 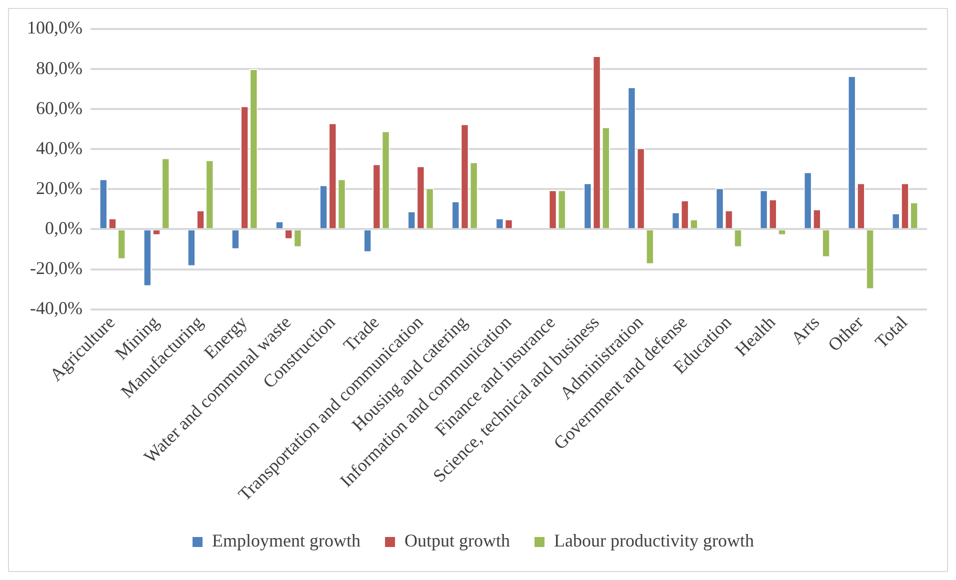 I want to click on x-tick-label: Arts, so click(x=805, y=330).